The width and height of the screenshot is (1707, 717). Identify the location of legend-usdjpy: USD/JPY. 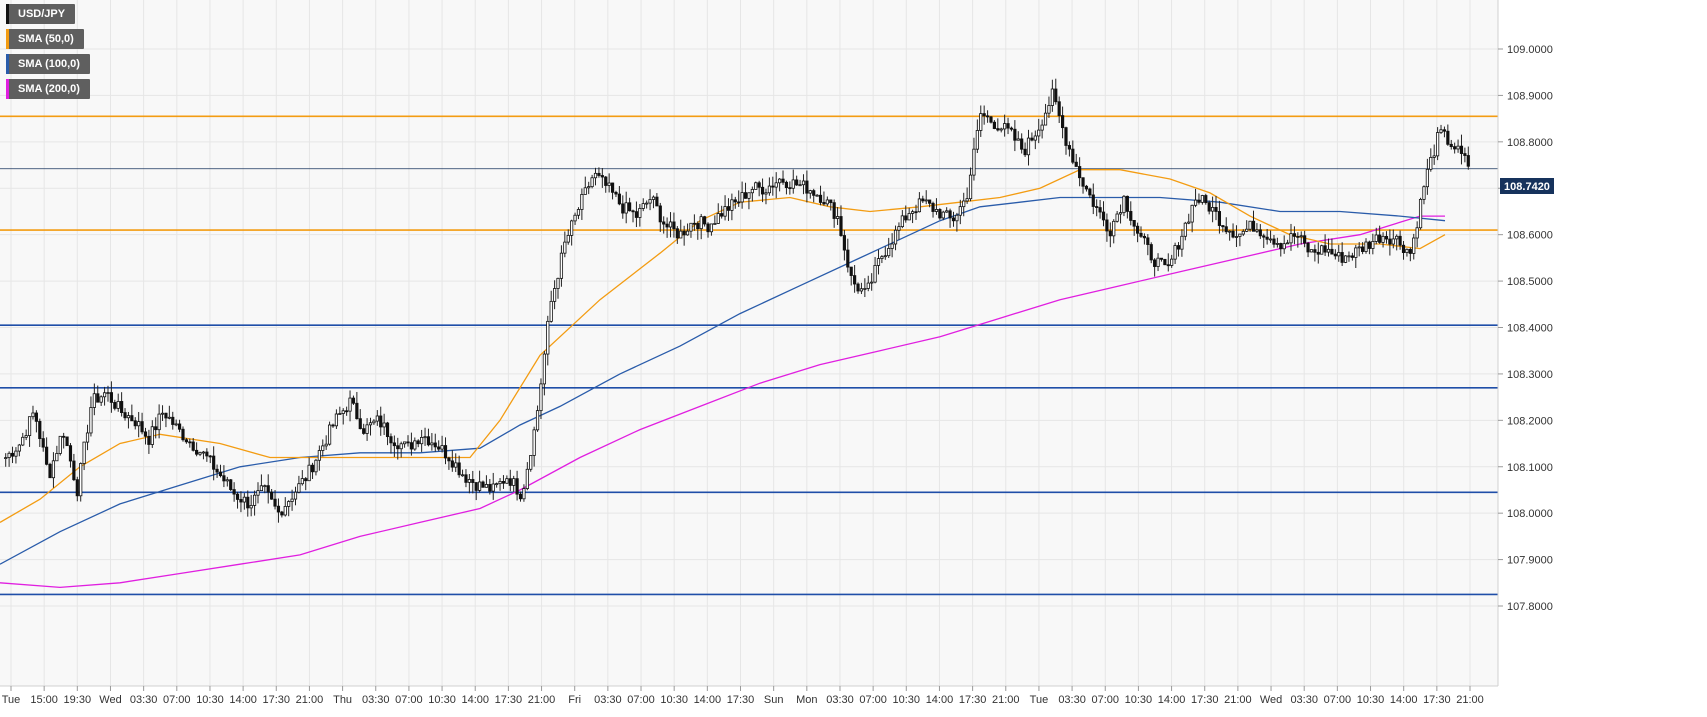
(41, 14).